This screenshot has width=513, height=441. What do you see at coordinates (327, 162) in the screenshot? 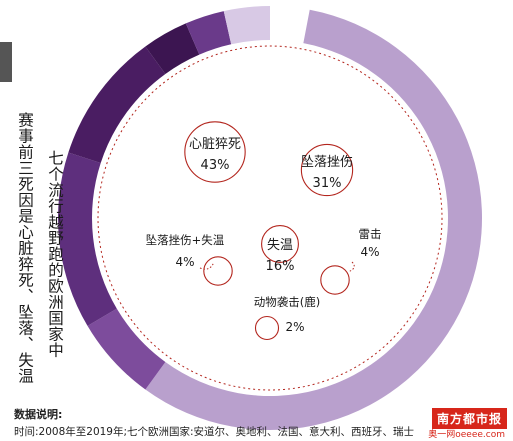
I see `bubble-label-1: 坠落挫伤` at bounding box center [327, 162].